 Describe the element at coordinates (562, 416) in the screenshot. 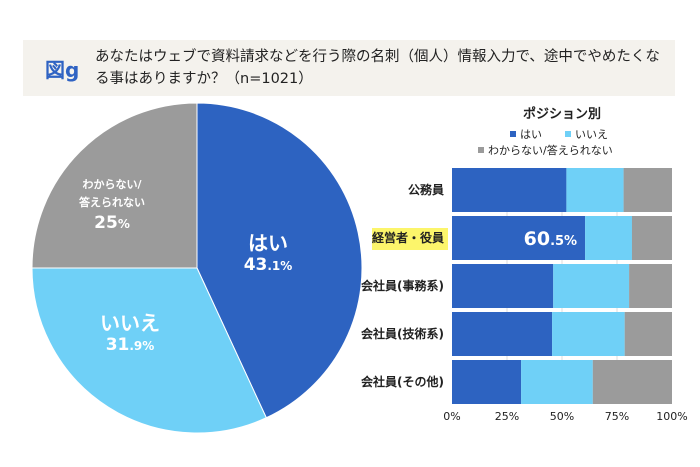

I see `x-tick-label: 50%` at that location.